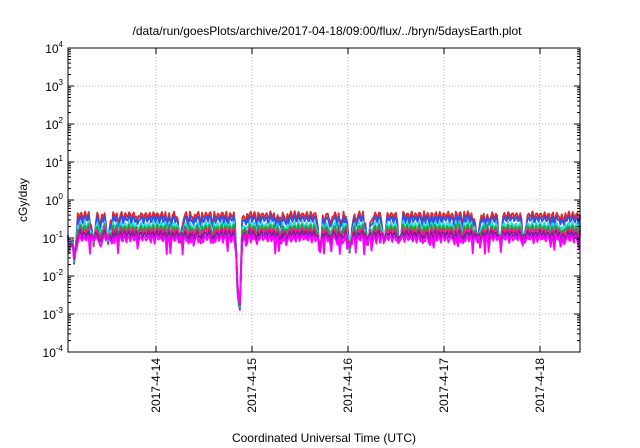  I want to click on series-line, so click(324, 268).